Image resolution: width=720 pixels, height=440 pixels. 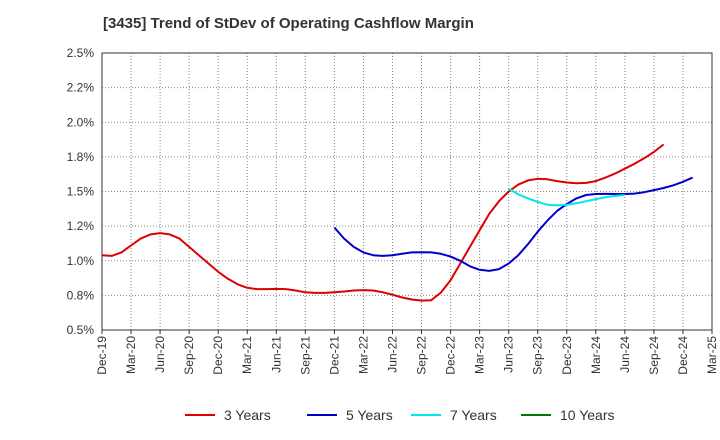 What do you see at coordinates (131, 355) in the screenshot?
I see `x-tick-label: Mar-20` at bounding box center [131, 355].